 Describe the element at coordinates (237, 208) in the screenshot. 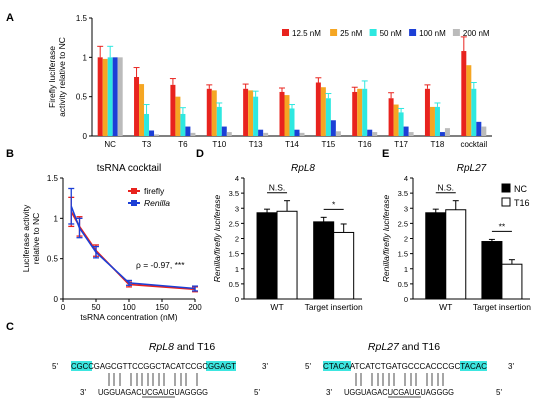

I see `y-tick-label-d: 3` at that location.